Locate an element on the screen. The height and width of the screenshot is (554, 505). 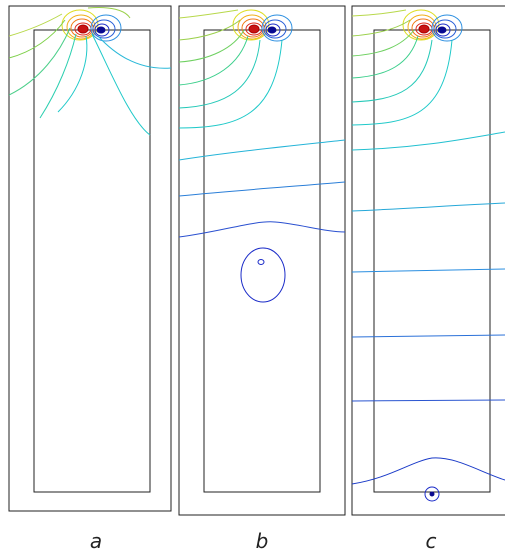
panel-c-label: c is located at coordinates (431, 541).